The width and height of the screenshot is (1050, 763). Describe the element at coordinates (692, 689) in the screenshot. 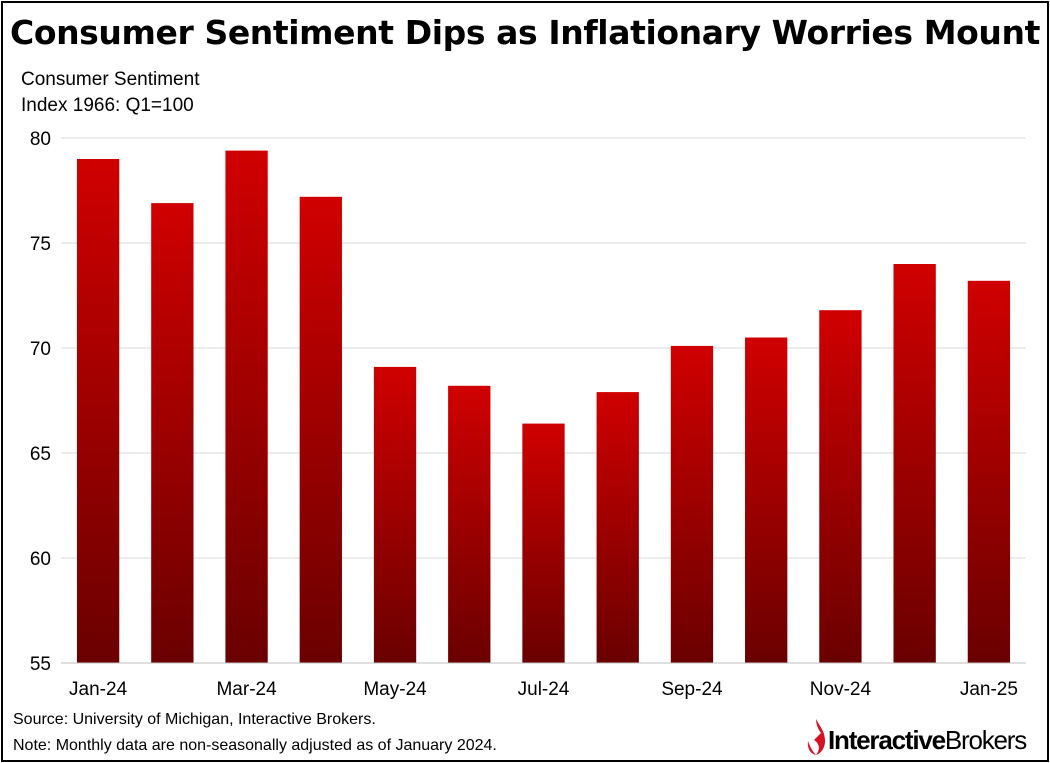

I see `x-tick-label: Sep-24` at that location.